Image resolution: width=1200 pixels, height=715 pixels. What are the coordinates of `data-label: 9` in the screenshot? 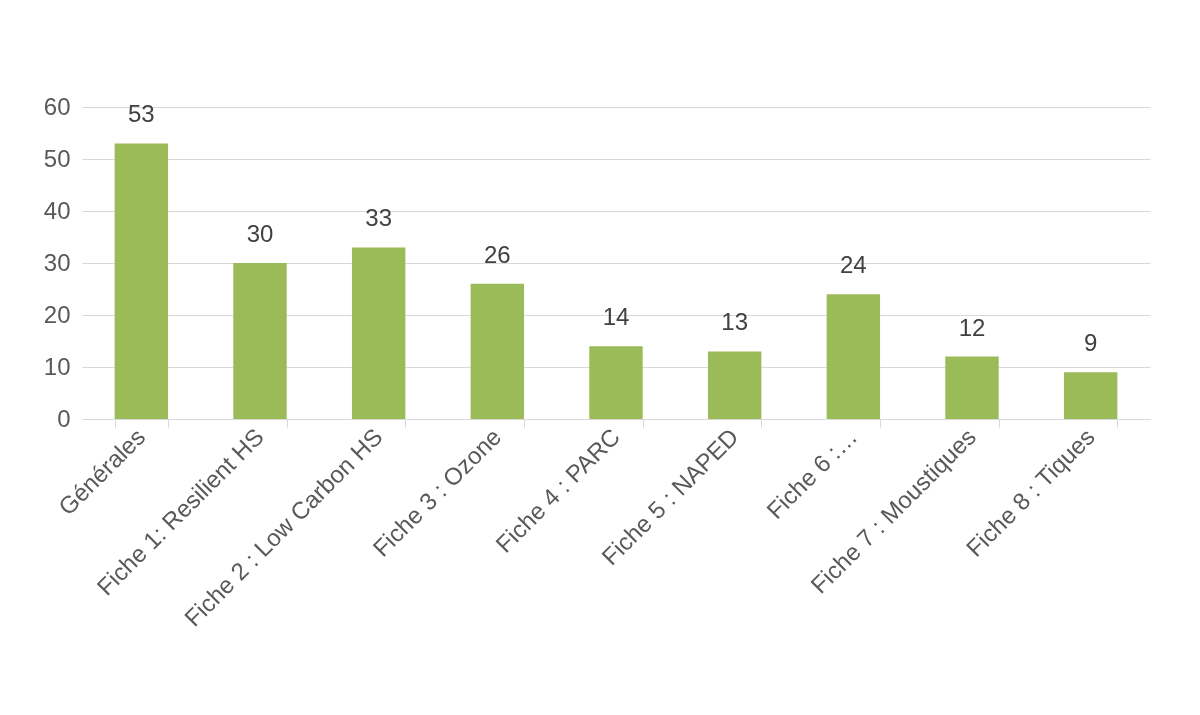 It's located at (1090, 343).